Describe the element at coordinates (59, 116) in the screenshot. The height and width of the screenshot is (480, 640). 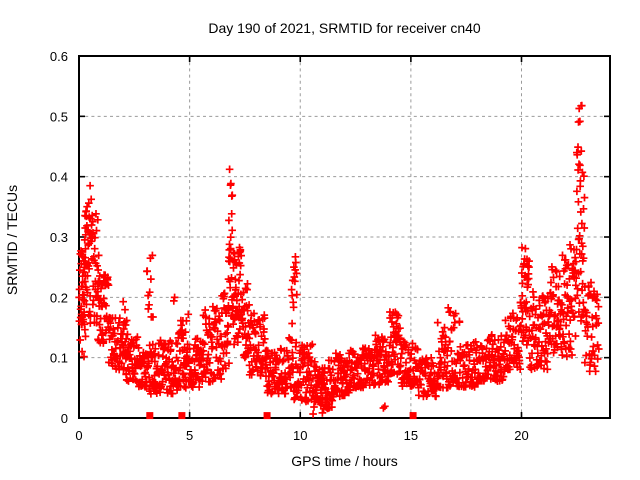
I see `y-tick-label: 0.5` at that location.